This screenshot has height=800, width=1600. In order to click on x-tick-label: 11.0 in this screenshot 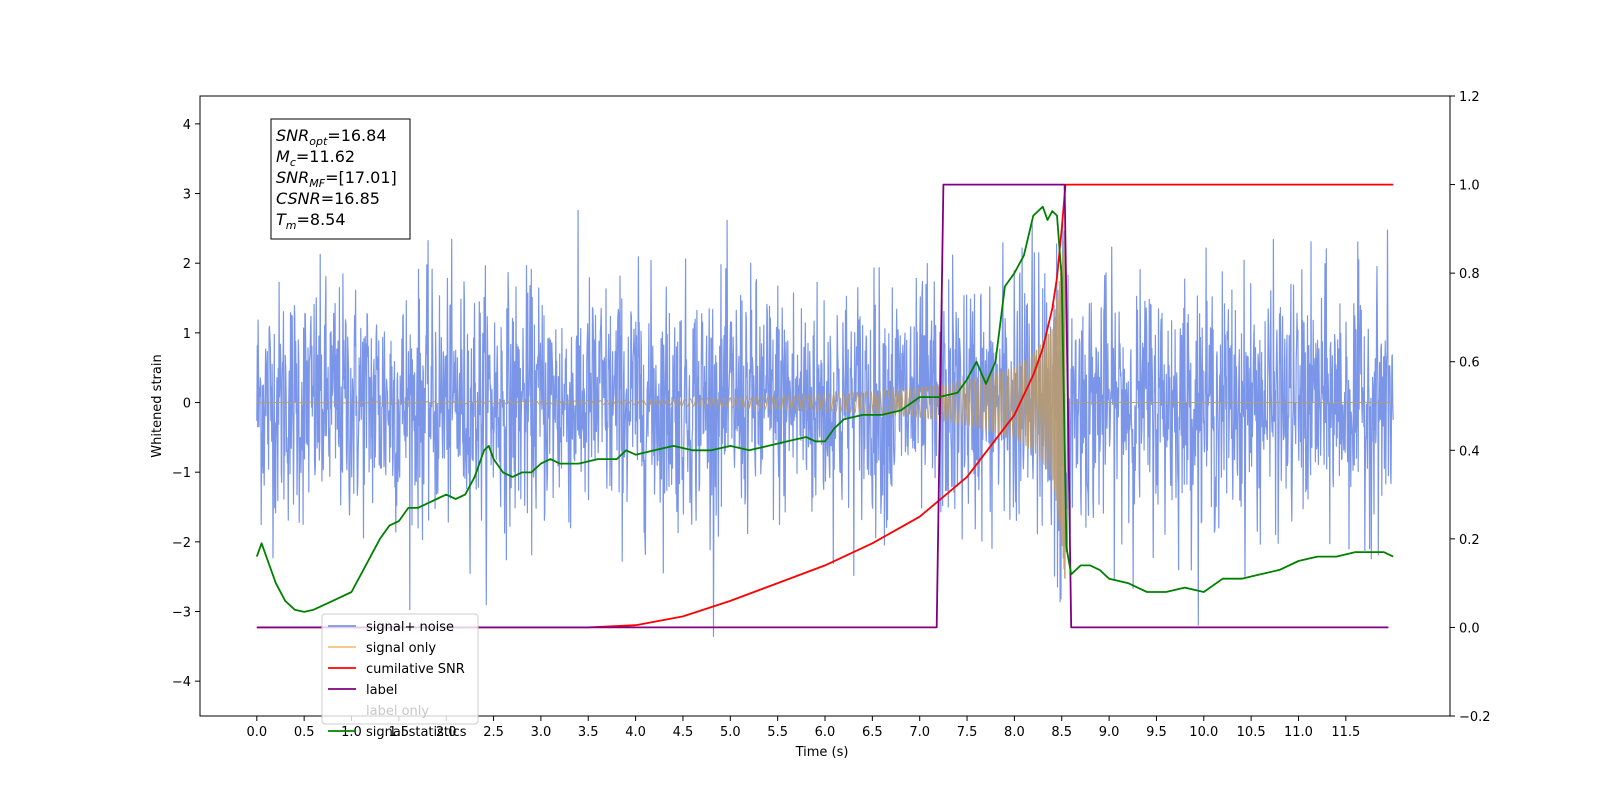, I will do `click(1298, 732)`.